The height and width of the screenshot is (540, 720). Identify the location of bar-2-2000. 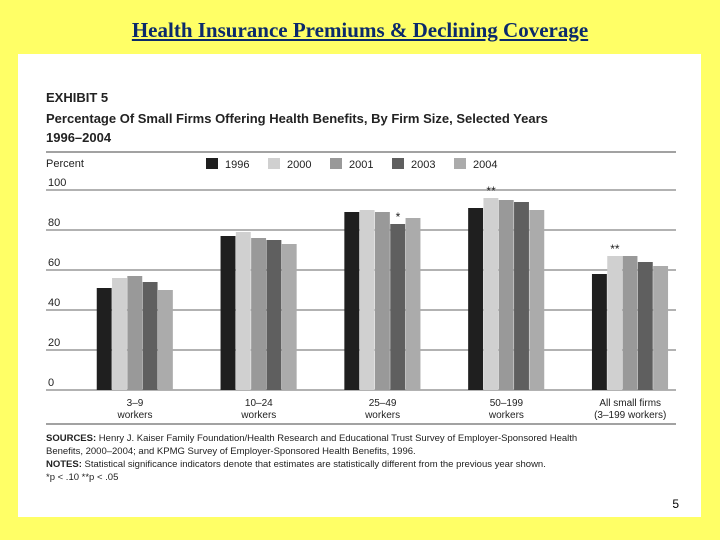
(367, 300).